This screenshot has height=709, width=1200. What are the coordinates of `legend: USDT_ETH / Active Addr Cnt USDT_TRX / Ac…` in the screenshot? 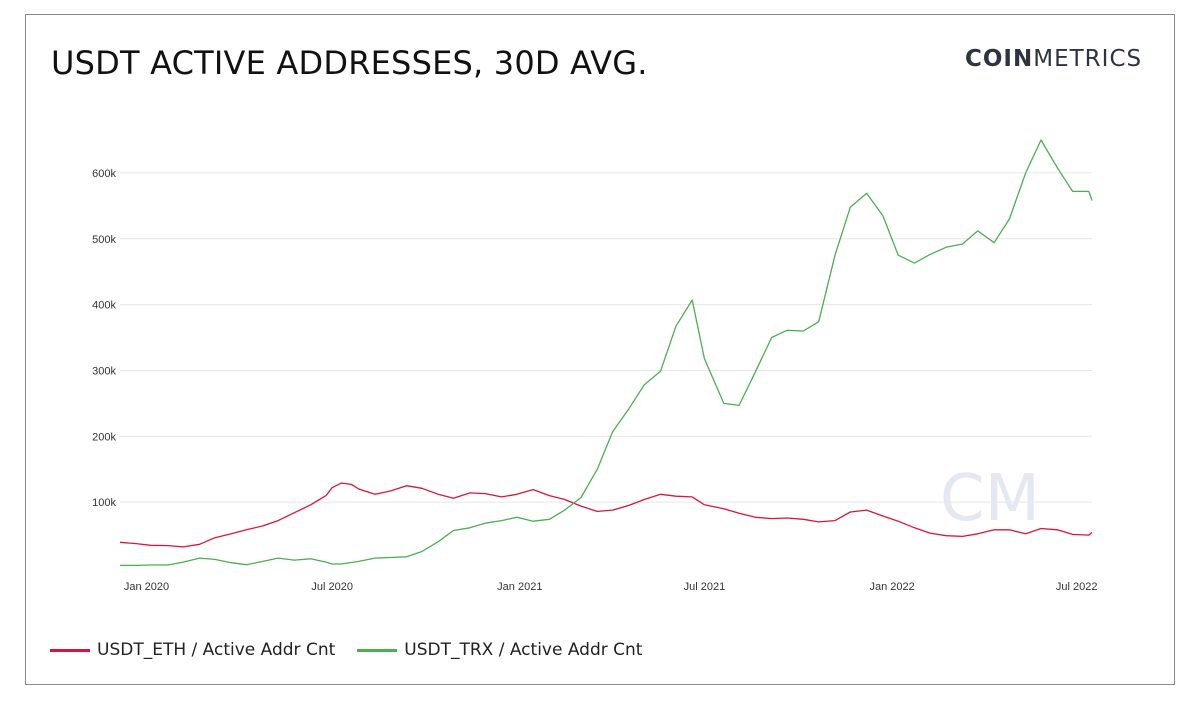 It's located at (357, 650).